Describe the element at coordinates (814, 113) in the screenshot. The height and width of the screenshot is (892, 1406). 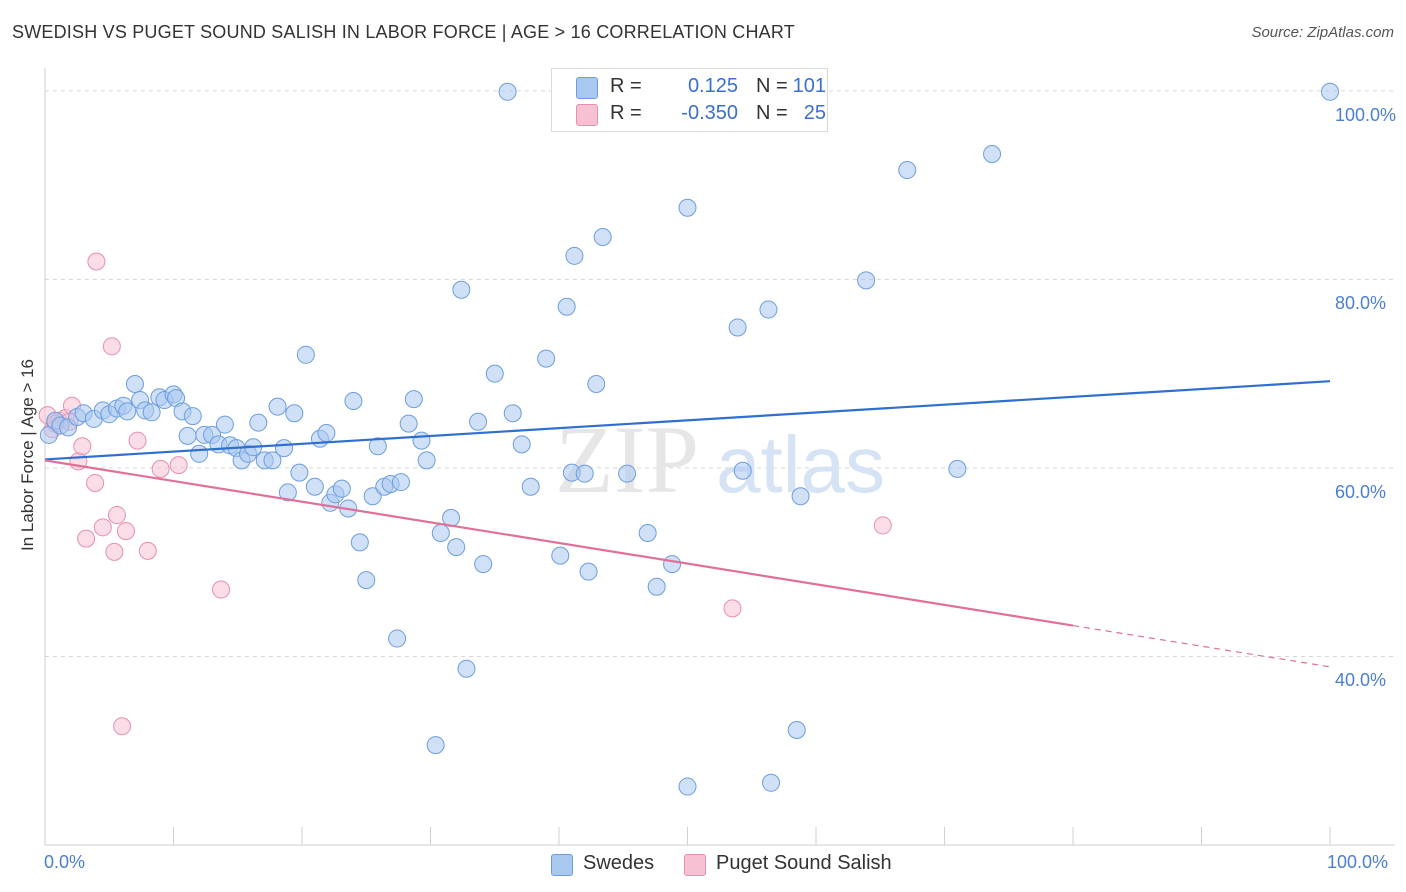
I see `legend-n-value: 25` at that location.